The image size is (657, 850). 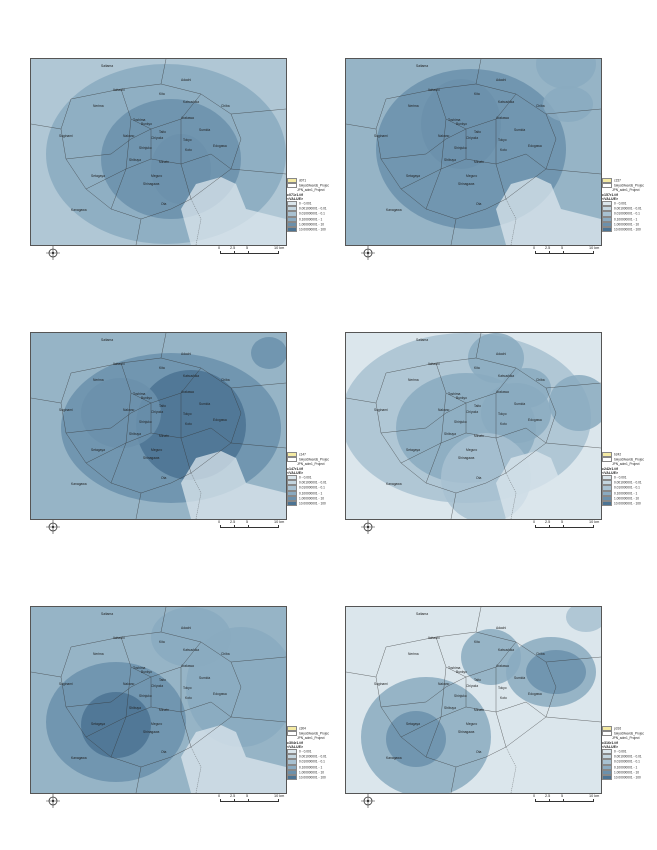 I want to click on place-label: Meguro, so click(x=471, y=724).